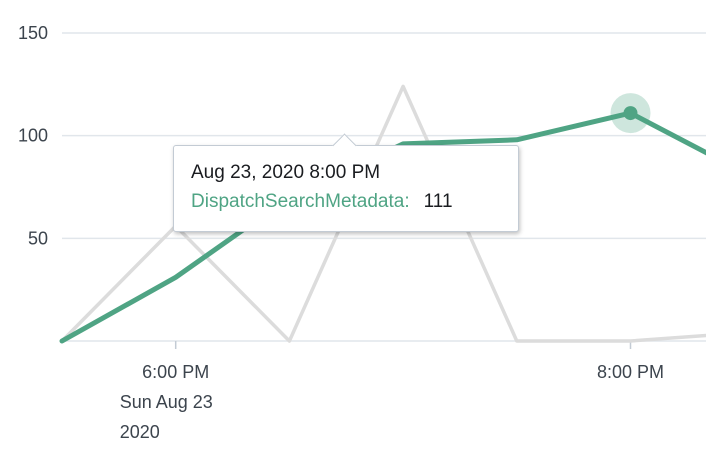 The width and height of the screenshot is (706, 462). What do you see at coordinates (140, 432) in the screenshot?
I see `x-tick-label: 2020` at bounding box center [140, 432].